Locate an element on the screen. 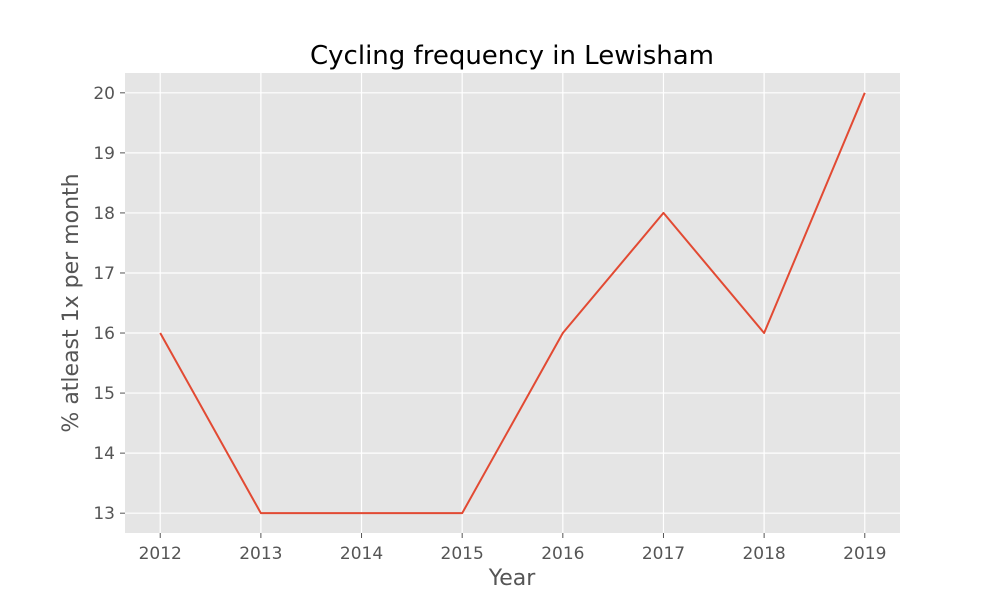  x-tick-label: 2013 is located at coordinates (260, 554).